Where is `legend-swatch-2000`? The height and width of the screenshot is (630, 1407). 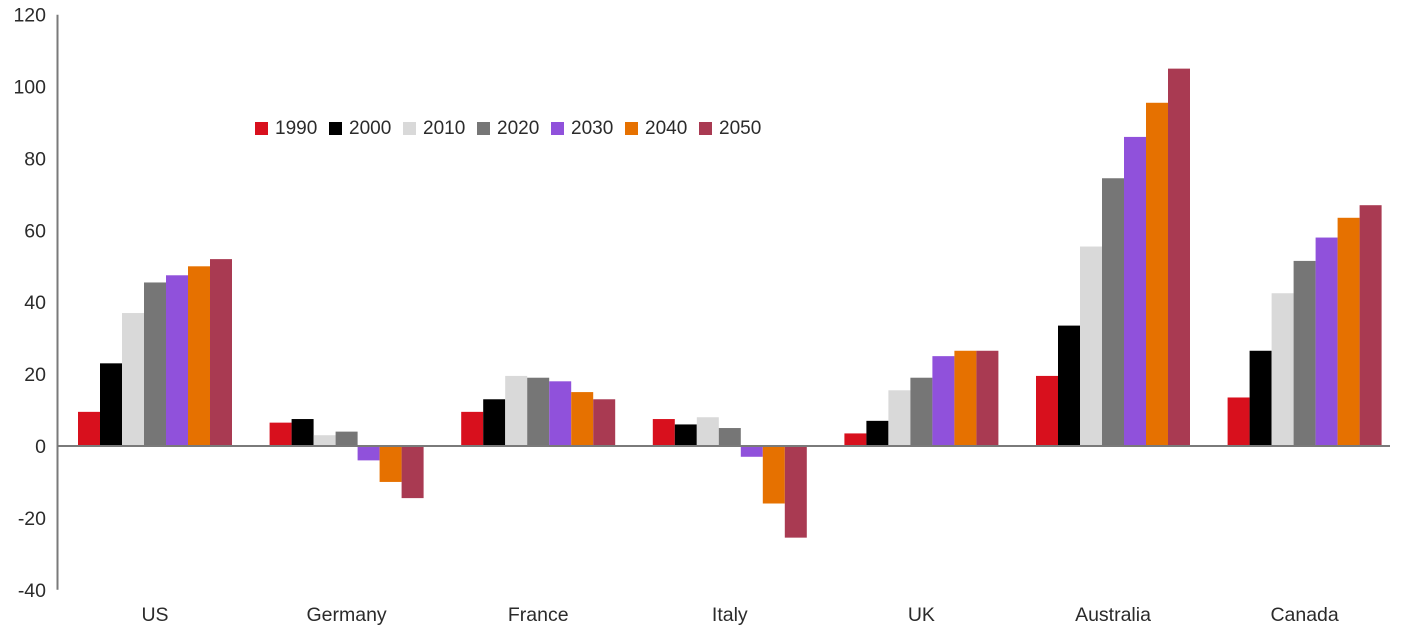 legend-swatch-2000 is located at coordinates (335, 128).